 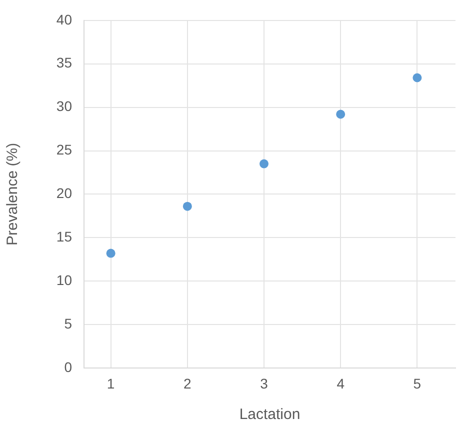 I want to click on x-tick-label: 5, so click(x=417, y=383).